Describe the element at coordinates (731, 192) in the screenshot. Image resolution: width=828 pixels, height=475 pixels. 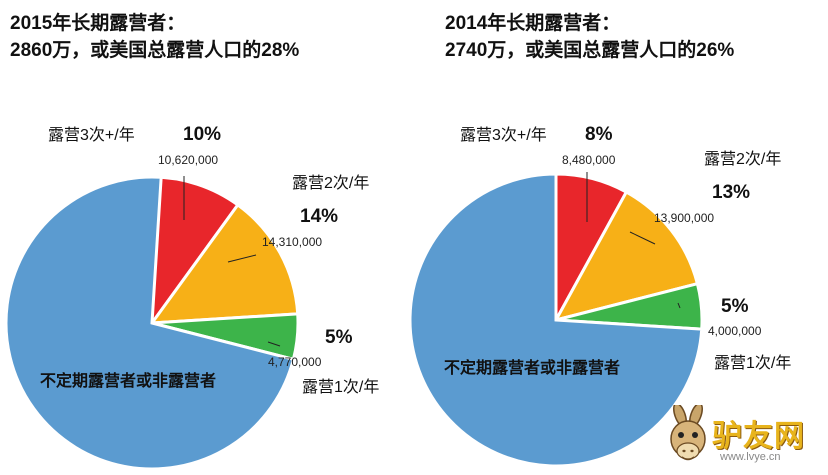
I see `percent-label-2014-camp-2x: 13%` at that location.